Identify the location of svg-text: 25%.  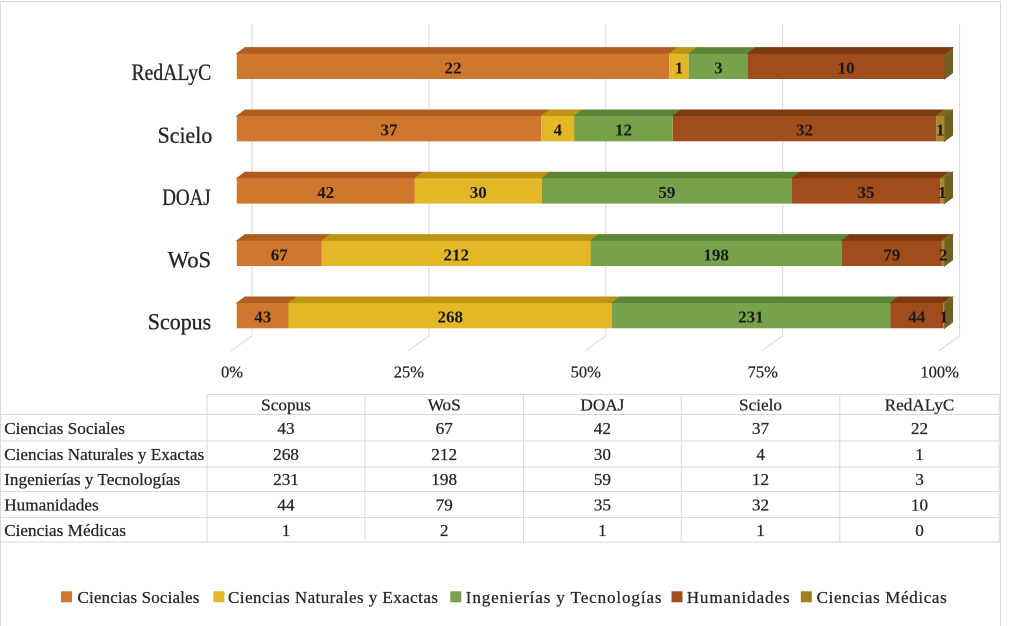
(409, 372).